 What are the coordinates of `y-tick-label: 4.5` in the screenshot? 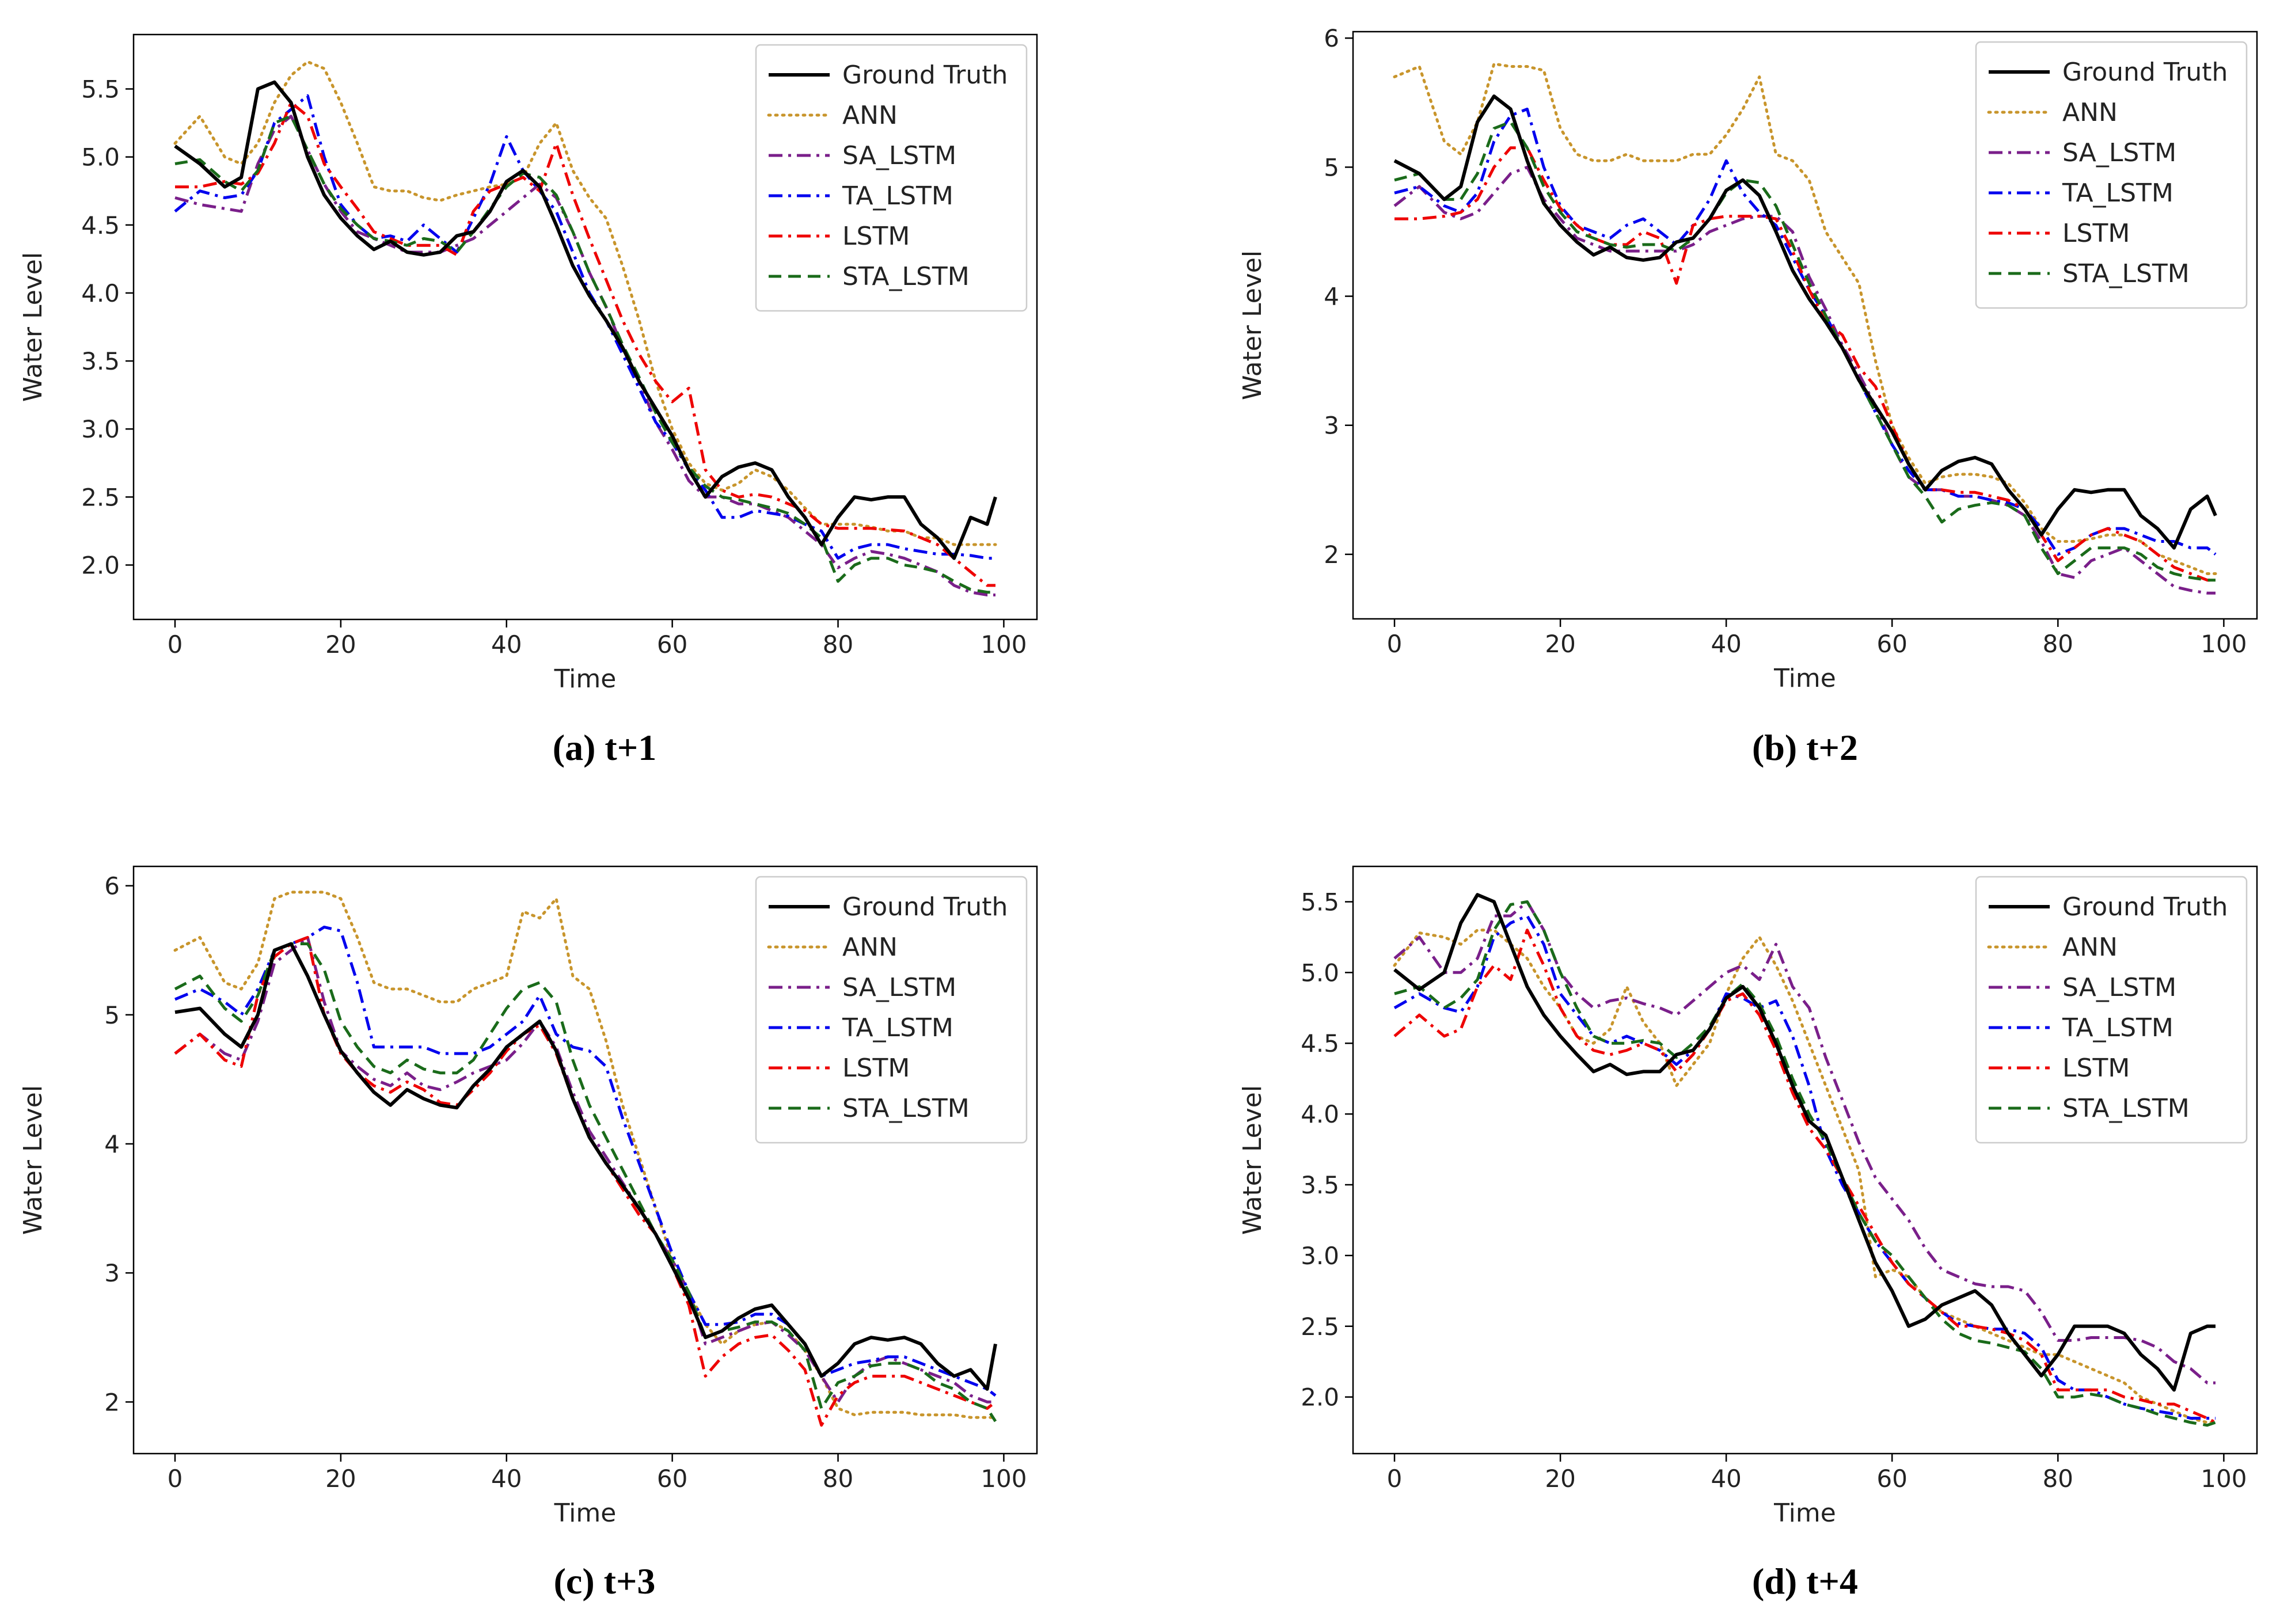 It's located at (101, 225).